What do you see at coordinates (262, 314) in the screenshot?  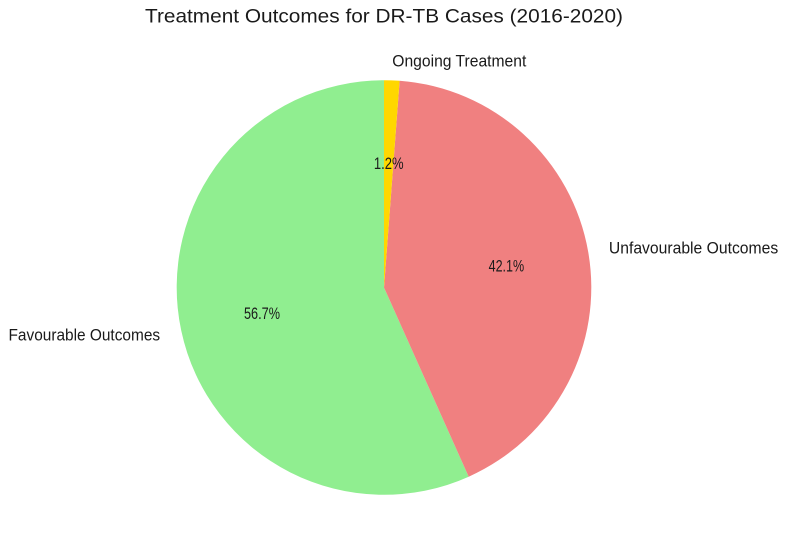 I see `svg-text: 56.7%` at bounding box center [262, 314].